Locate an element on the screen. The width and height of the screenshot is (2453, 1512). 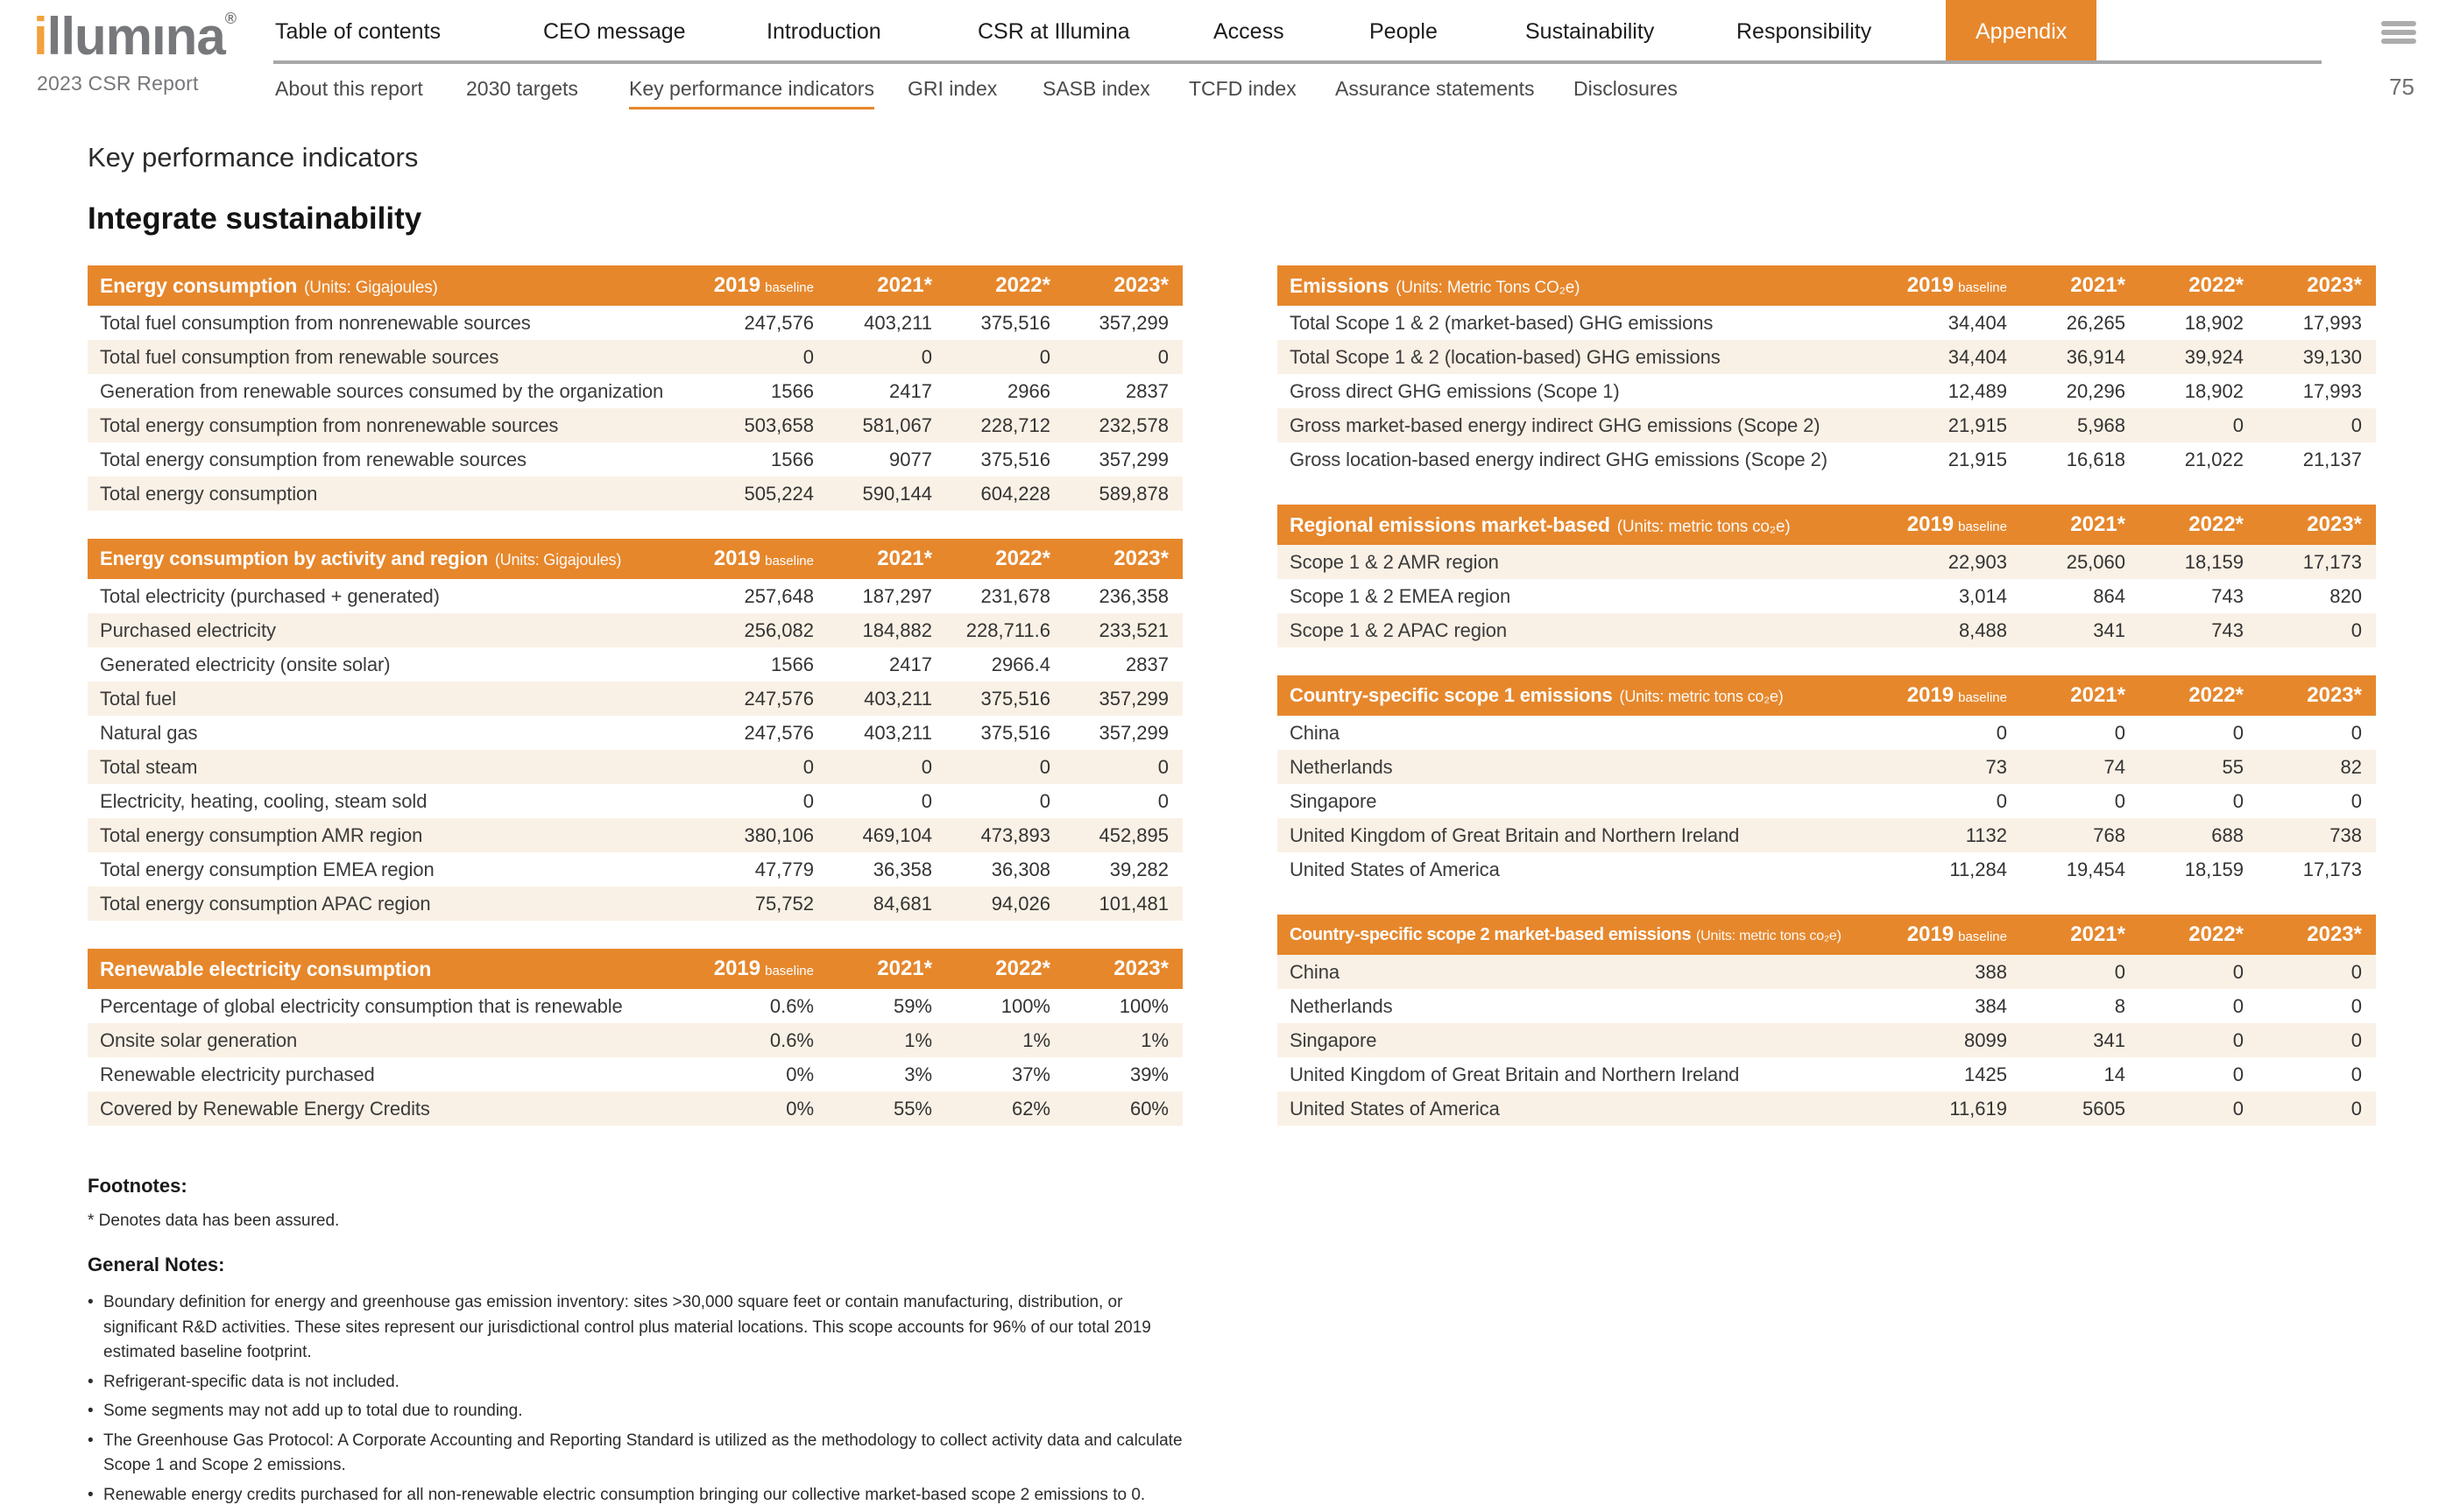
nav-item-sustainability: Sustainability is located at coordinates (1590, 32).